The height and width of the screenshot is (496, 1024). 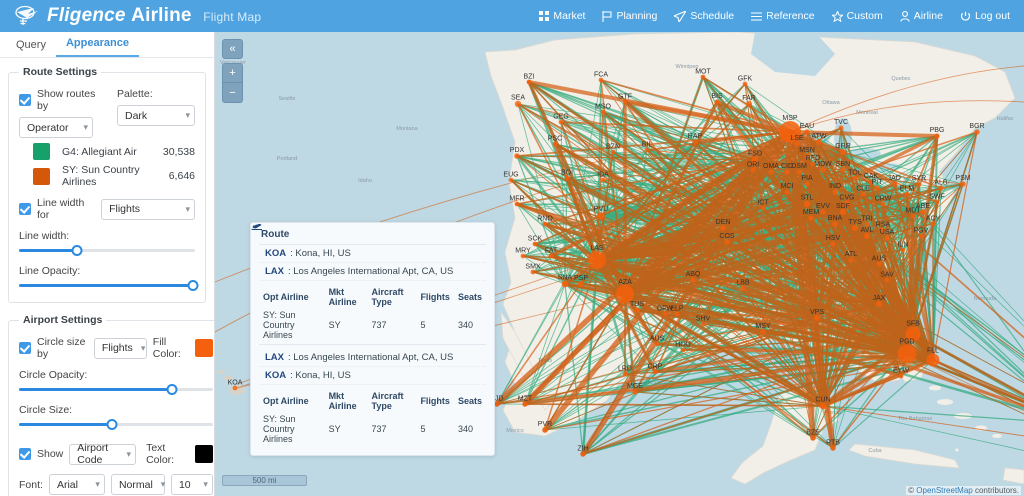 I want to click on airport-marker-lrd, so click(x=625, y=374).